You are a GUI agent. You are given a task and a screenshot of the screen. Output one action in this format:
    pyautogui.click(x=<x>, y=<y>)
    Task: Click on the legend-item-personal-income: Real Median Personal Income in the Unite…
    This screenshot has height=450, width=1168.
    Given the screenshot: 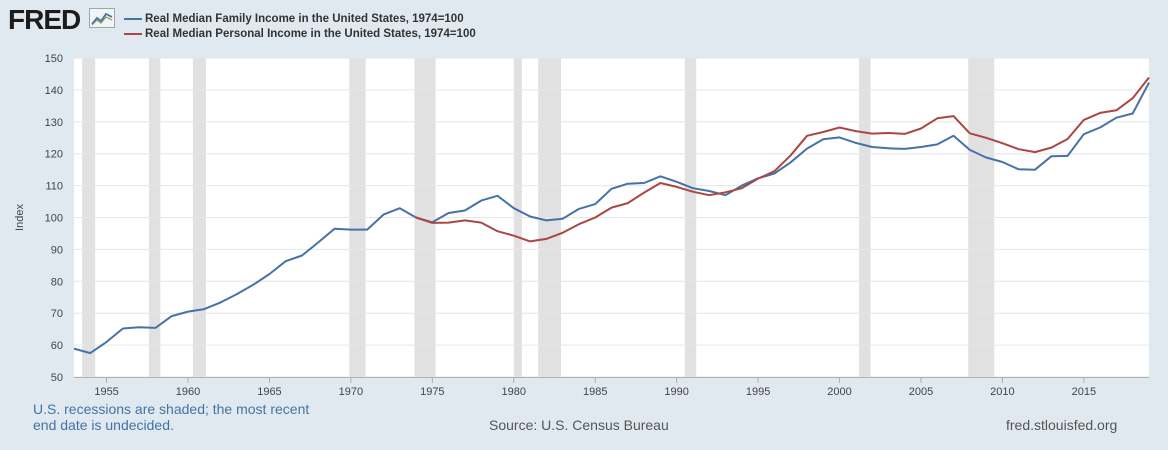 What is the action you would take?
    pyautogui.click(x=300, y=33)
    